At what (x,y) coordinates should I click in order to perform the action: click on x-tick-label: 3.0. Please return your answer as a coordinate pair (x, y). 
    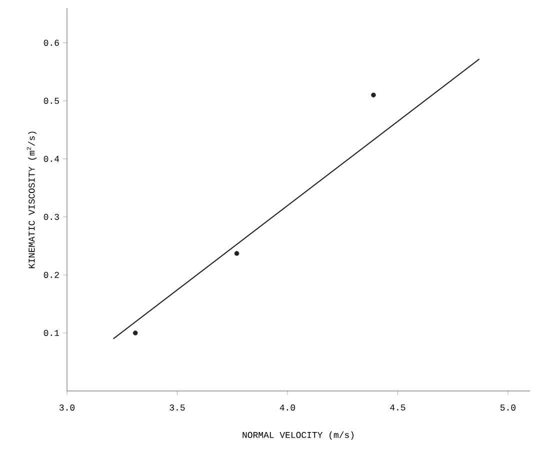
    Looking at the image, I should click on (67, 407).